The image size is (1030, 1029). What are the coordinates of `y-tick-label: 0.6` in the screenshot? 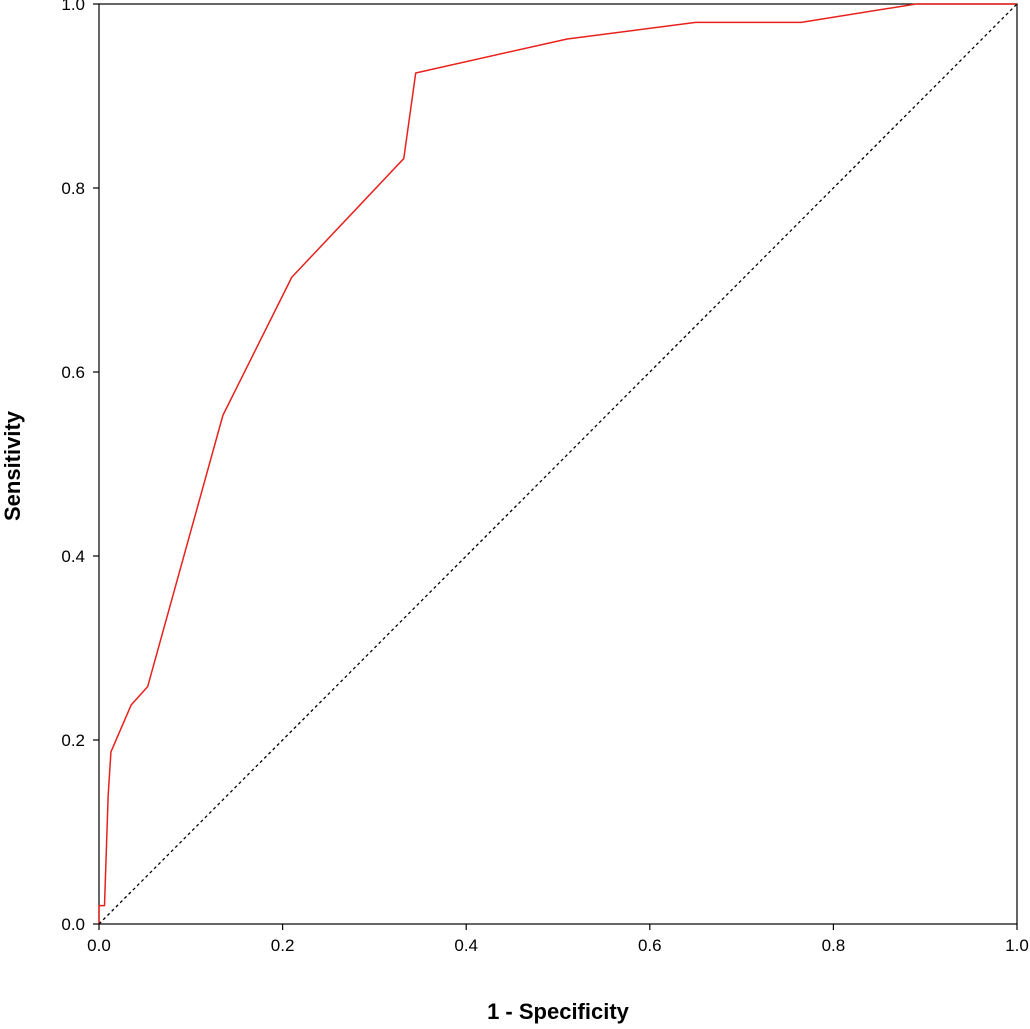 It's located at (73, 372).